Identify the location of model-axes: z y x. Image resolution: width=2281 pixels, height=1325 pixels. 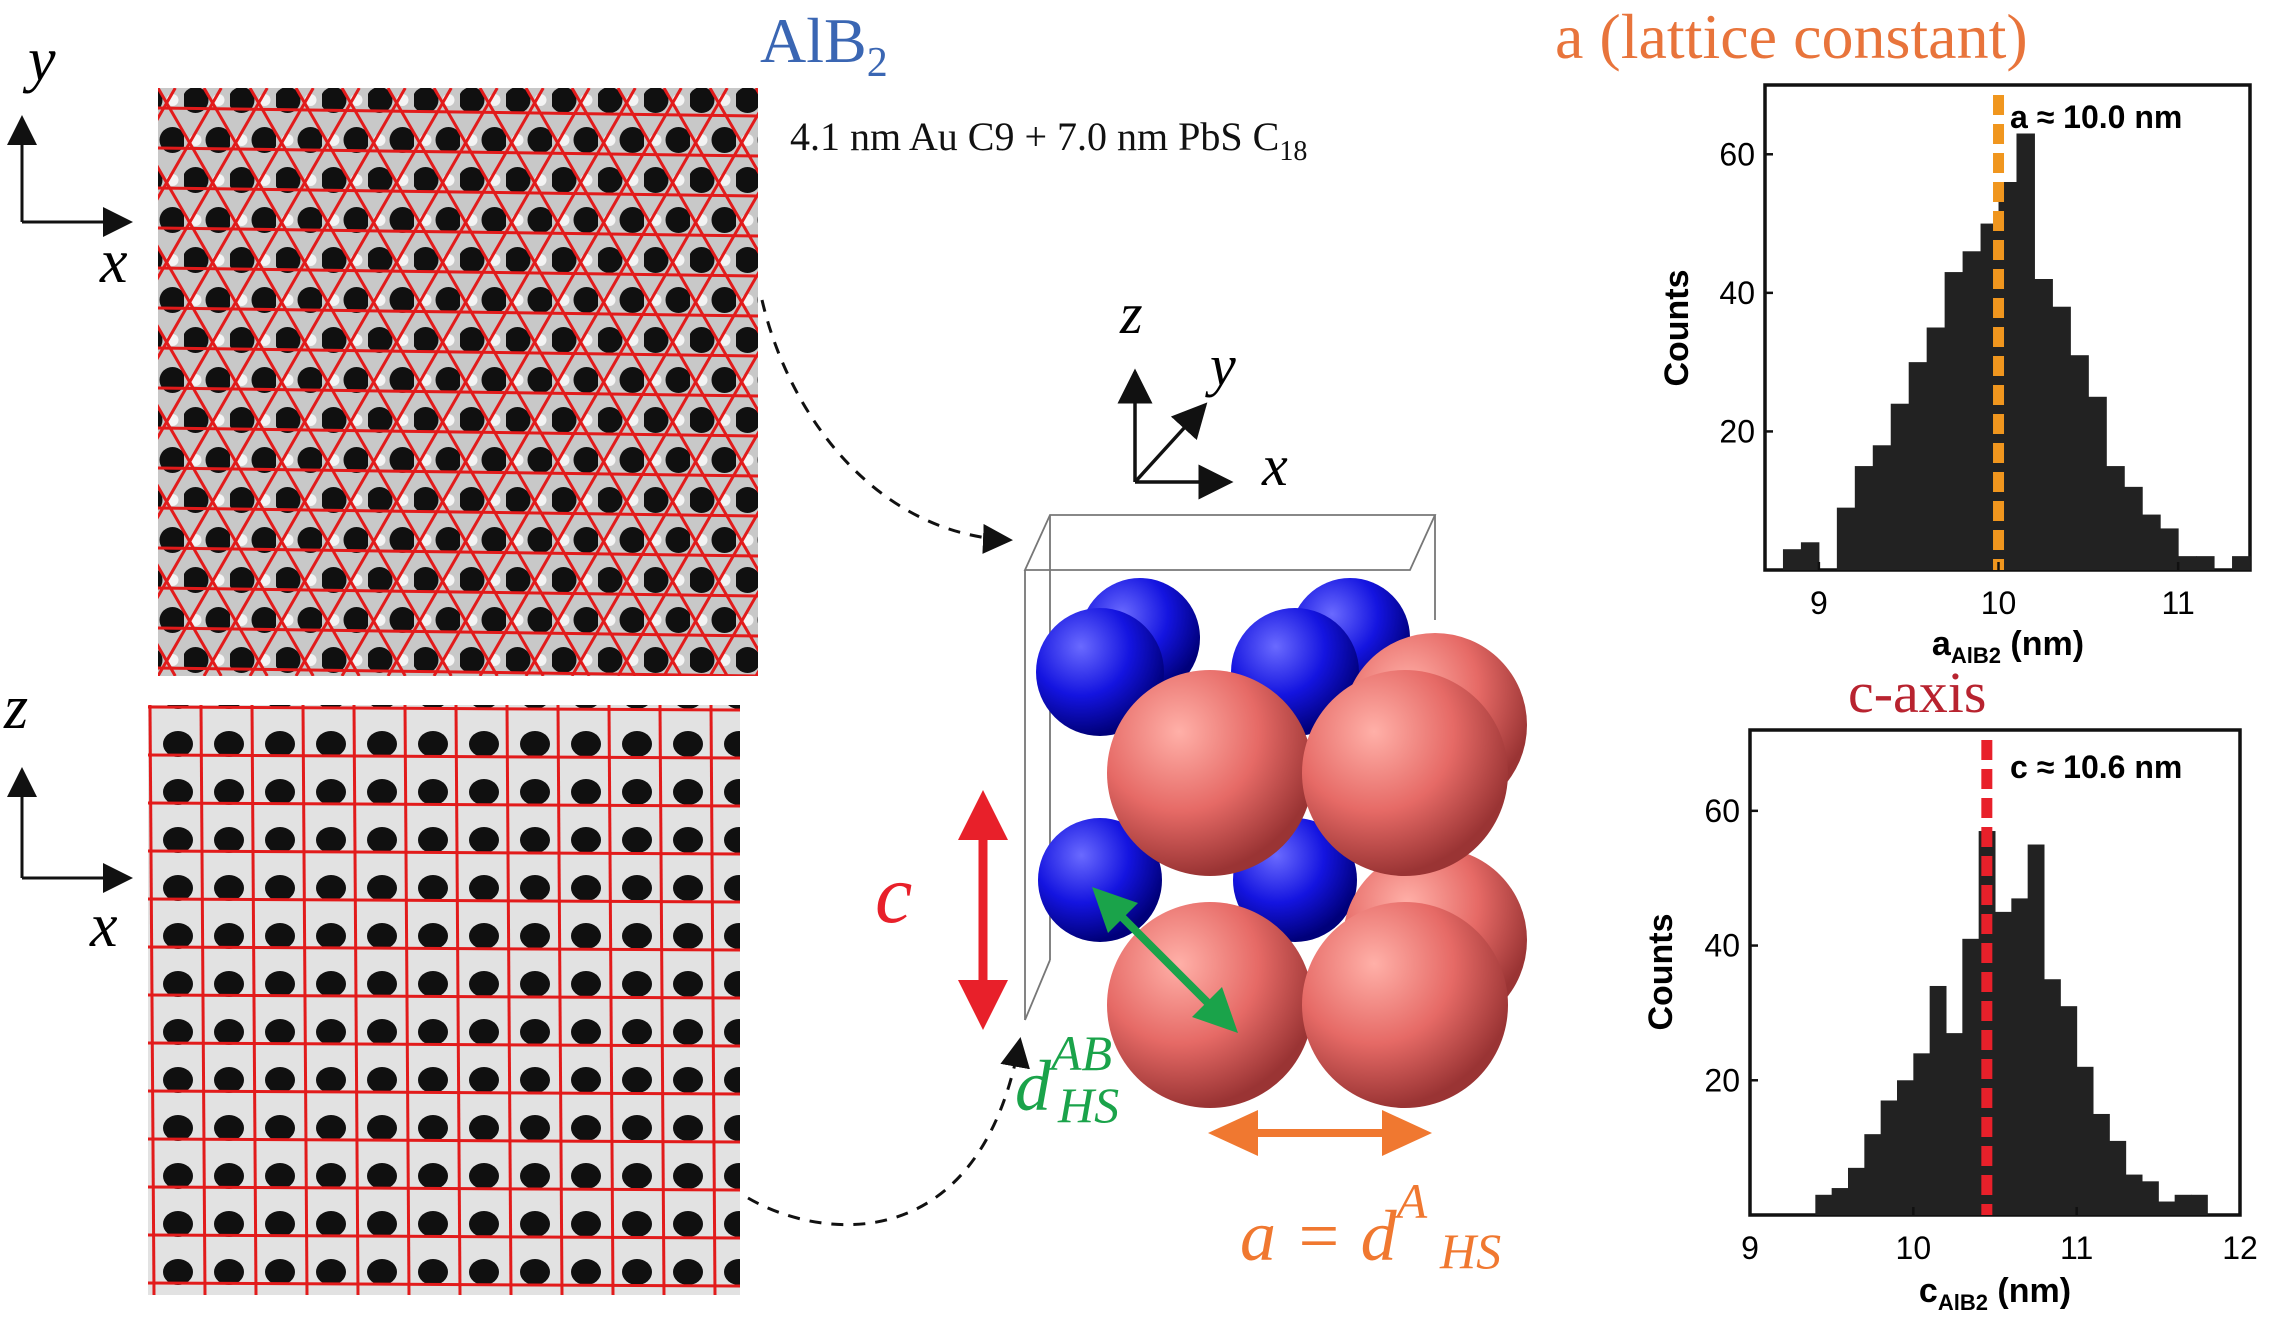
(1202, 390).